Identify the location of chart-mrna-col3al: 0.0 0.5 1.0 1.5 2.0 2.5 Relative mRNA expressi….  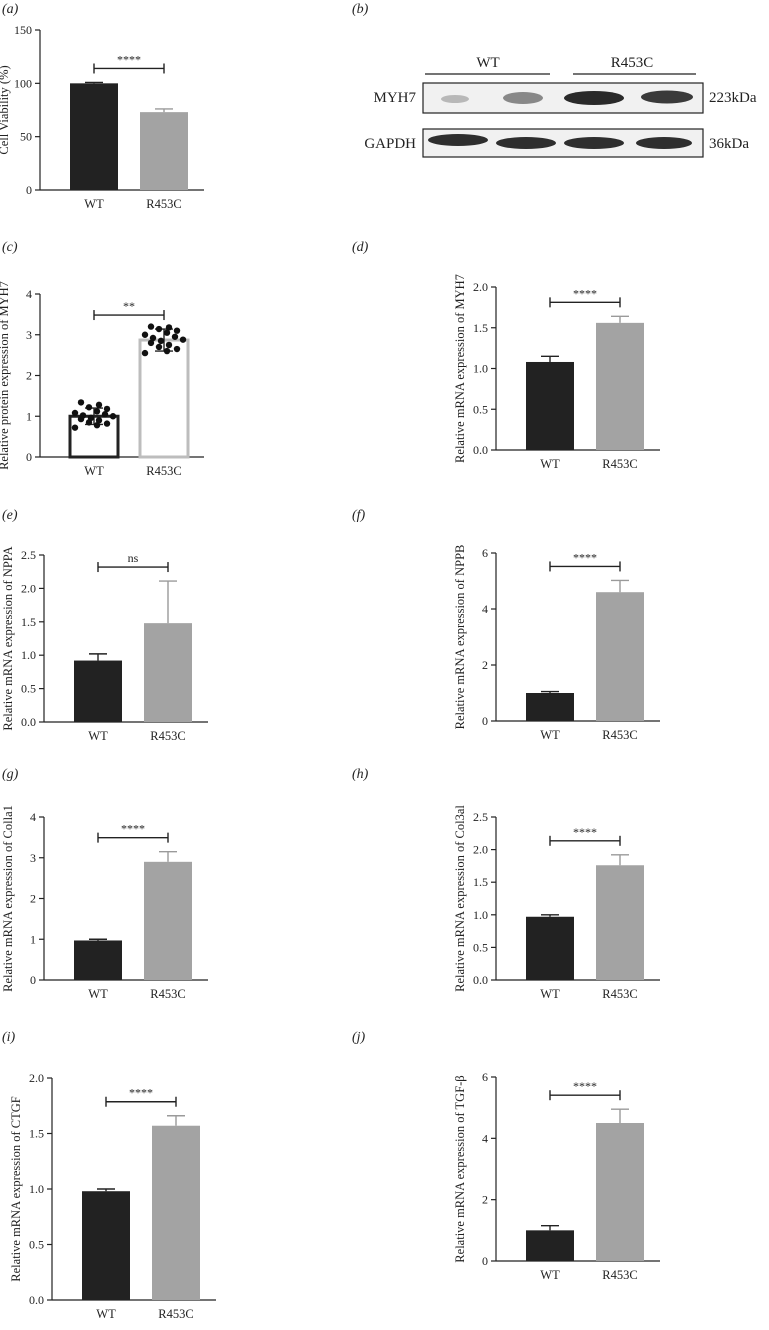
(556, 903).